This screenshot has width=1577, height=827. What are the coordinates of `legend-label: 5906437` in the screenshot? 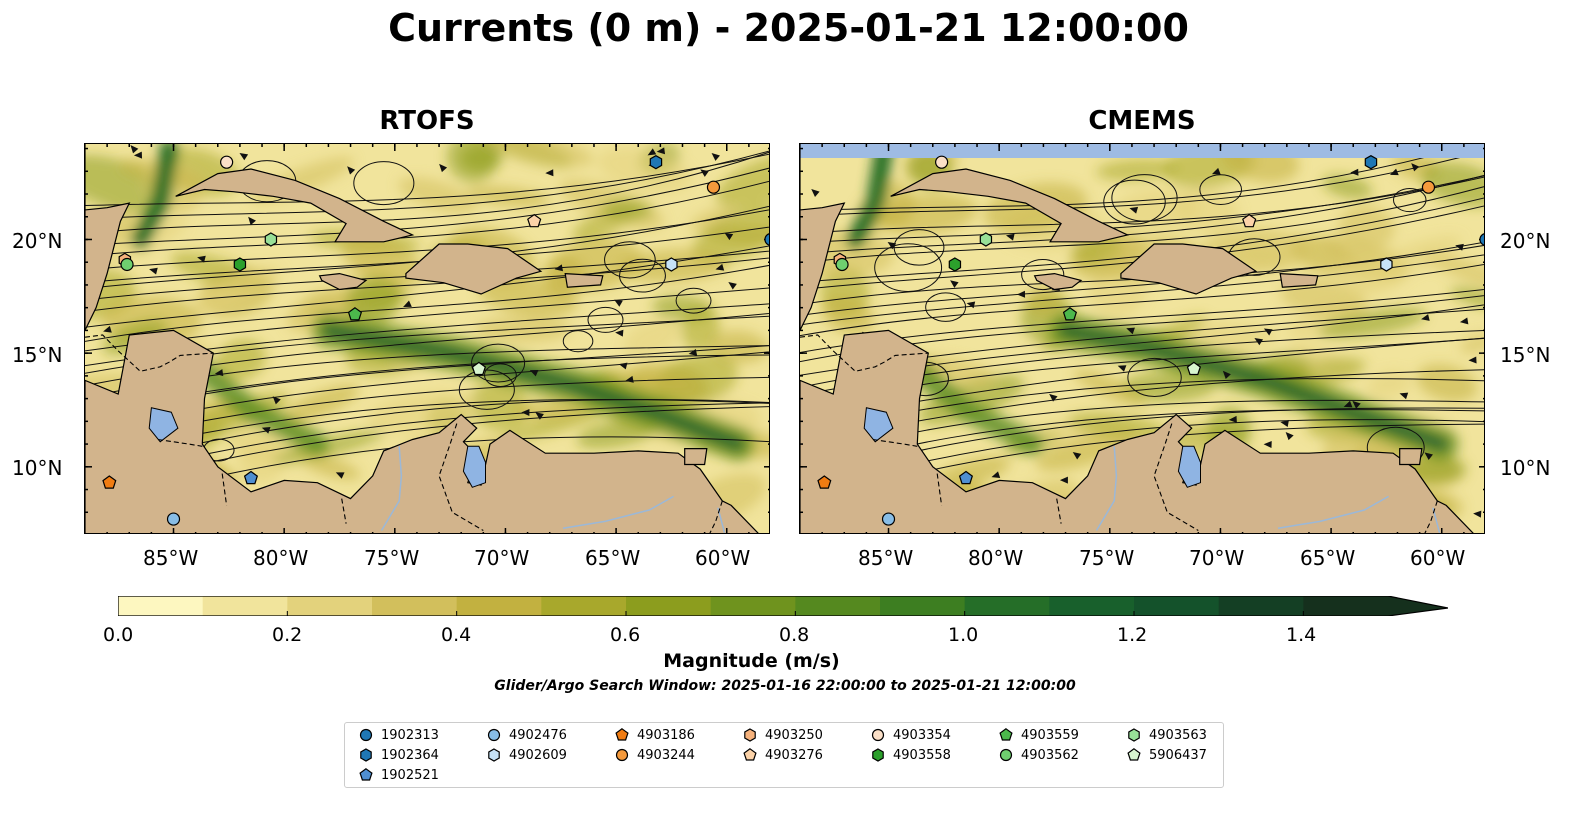 It's located at (1178, 755).